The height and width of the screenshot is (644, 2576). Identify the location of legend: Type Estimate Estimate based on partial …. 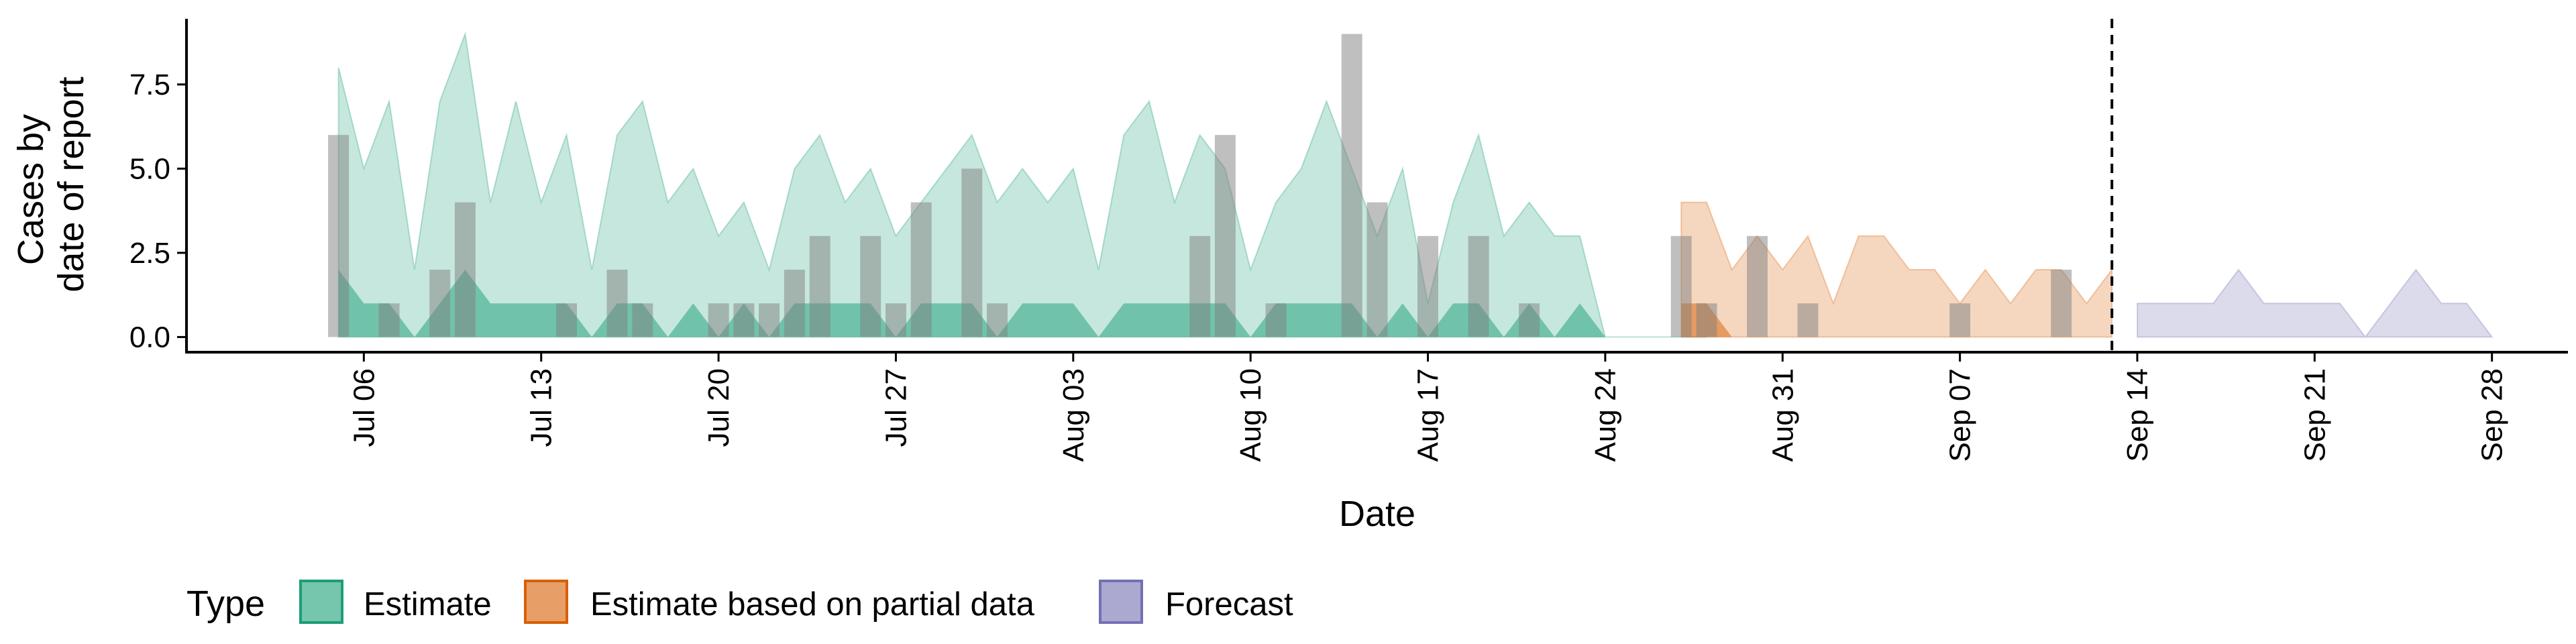
(739, 602).